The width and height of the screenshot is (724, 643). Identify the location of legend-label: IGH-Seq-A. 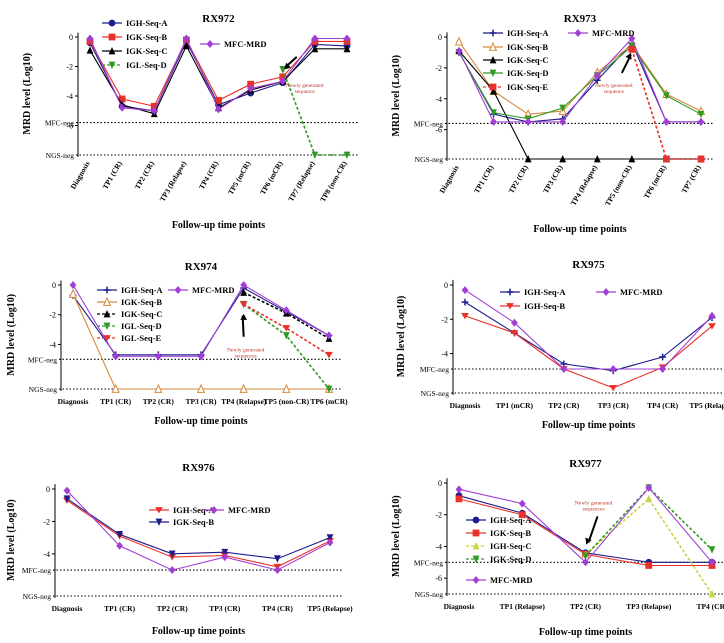
(511, 520).